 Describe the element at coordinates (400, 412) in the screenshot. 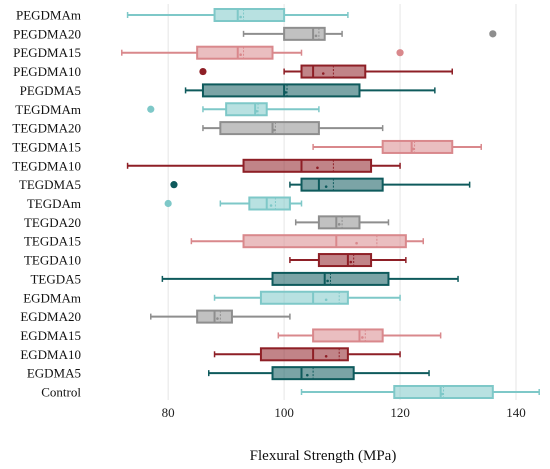

I see `x-tick-label: 120` at that location.